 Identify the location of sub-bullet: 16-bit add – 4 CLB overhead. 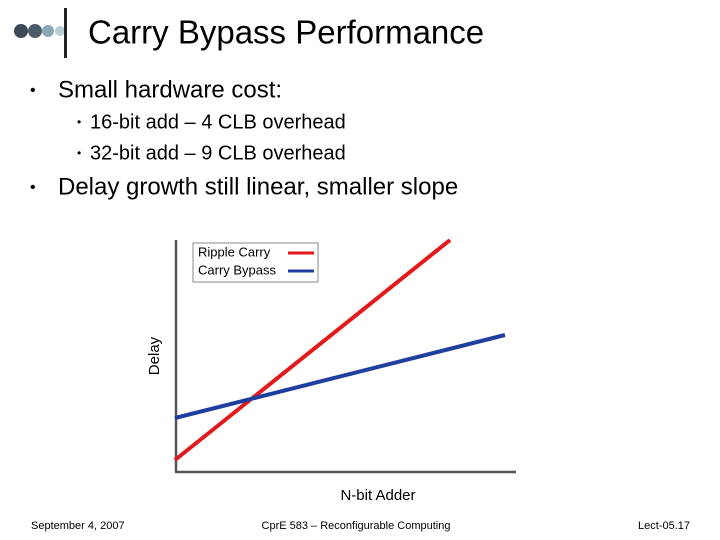
(218, 122).